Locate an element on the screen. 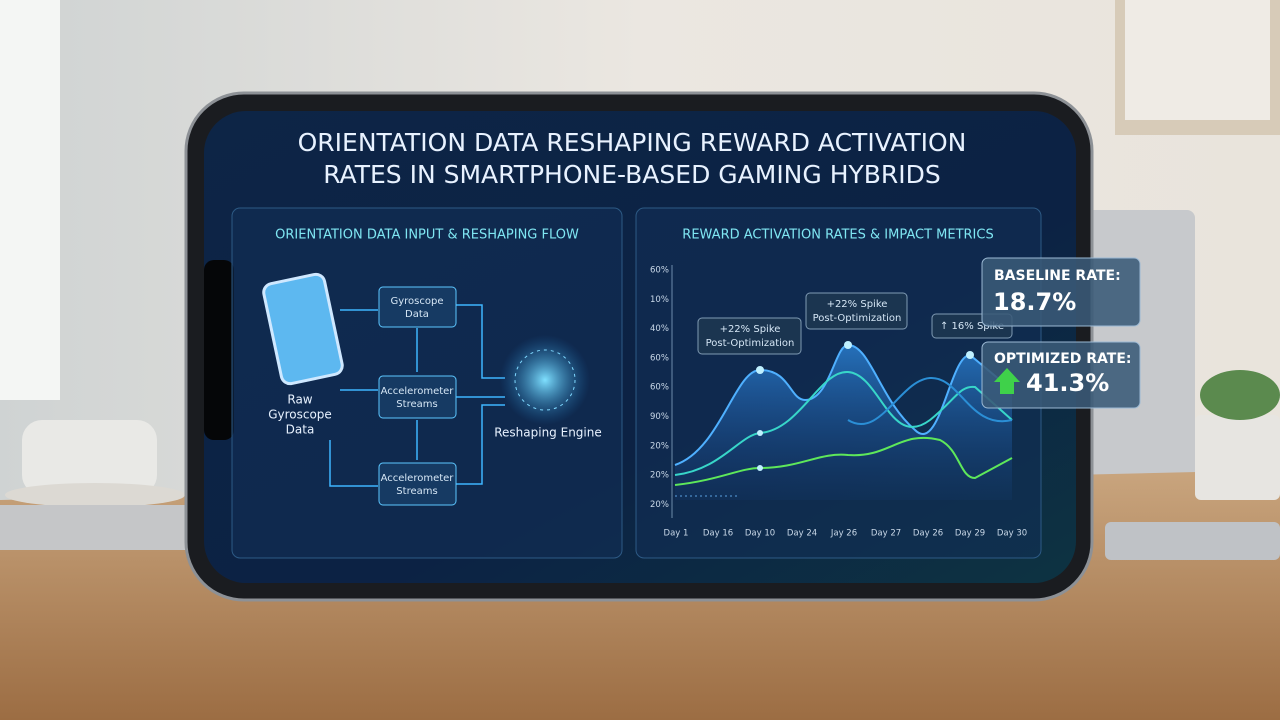 The image size is (1280, 720). panel-title: REWARD ACTIVATION RATES & IMPACT METRICS is located at coordinates (837, 235).